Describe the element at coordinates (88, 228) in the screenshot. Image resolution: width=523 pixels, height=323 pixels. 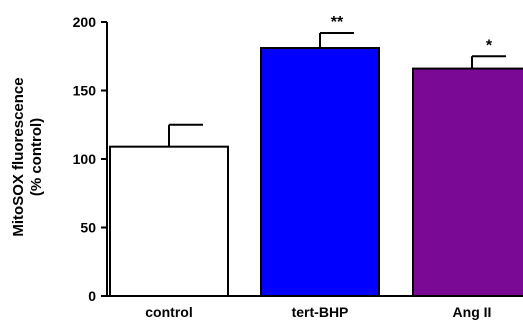
I see `y-tick-label: 50` at that location.